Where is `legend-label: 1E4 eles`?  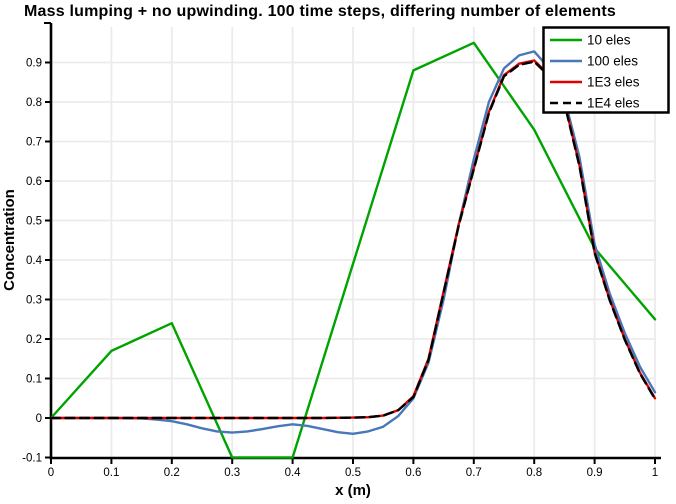 legend-label: 1E4 eles is located at coordinates (613, 103).